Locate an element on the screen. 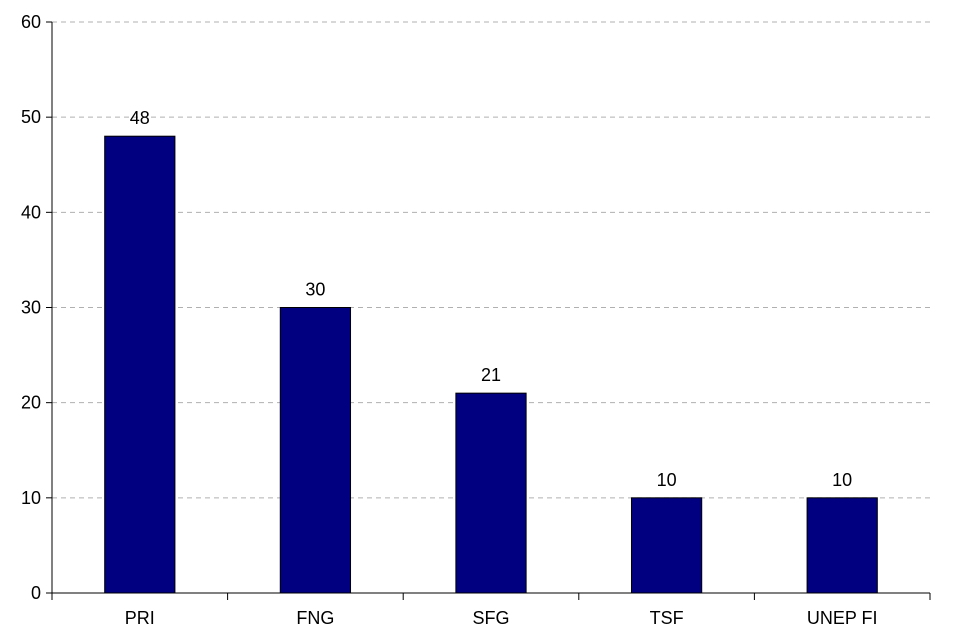  y-tick-label-30: 30 is located at coordinates (31, 308).